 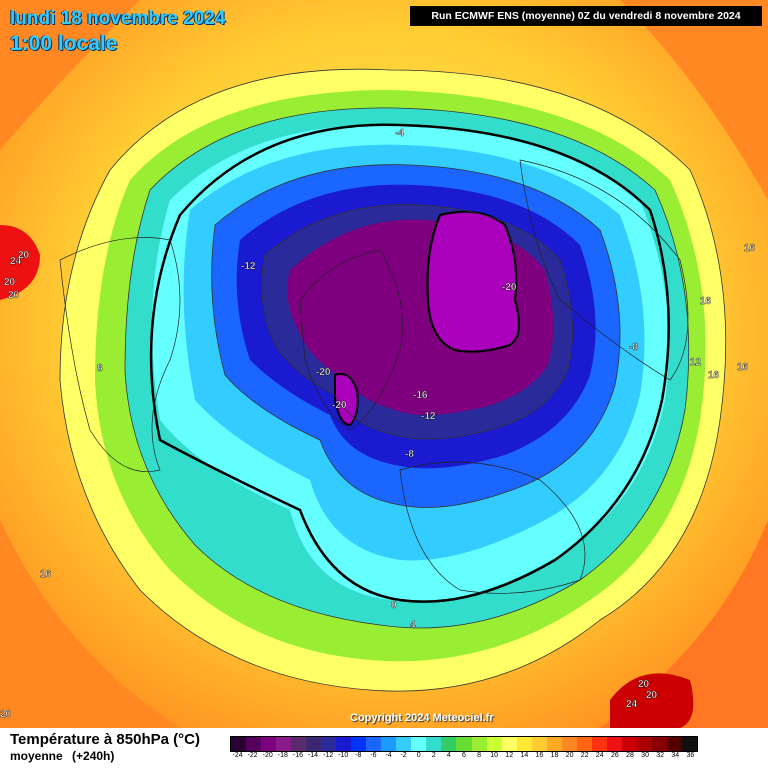 I want to click on legend-label: -10, so click(x=343, y=755).